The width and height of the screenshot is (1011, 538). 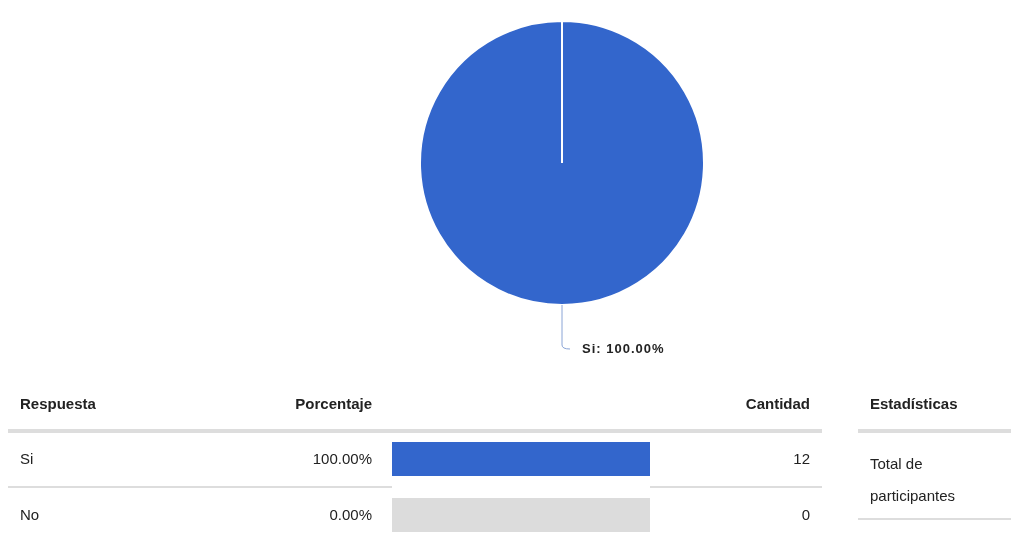 I want to click on text: Respuesta, so click(x=58, y=403).